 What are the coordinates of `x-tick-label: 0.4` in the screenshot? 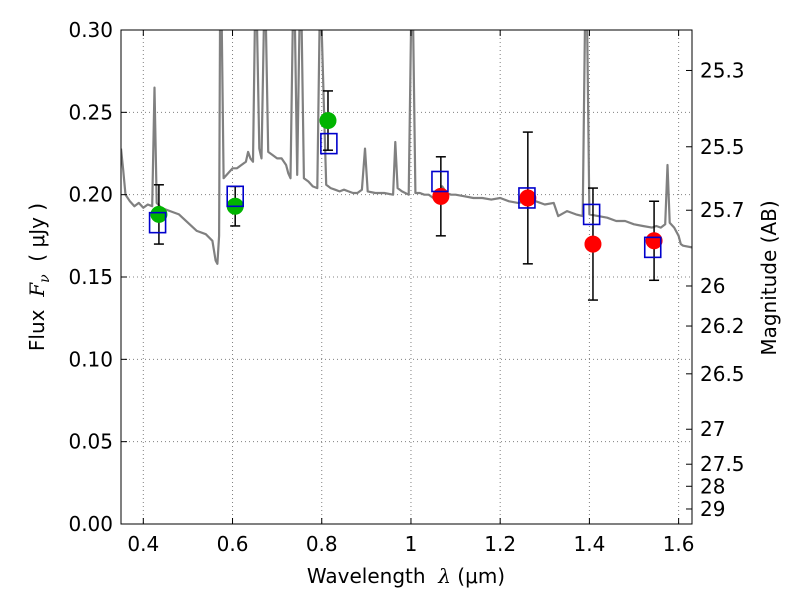 It's located at (143, 544).